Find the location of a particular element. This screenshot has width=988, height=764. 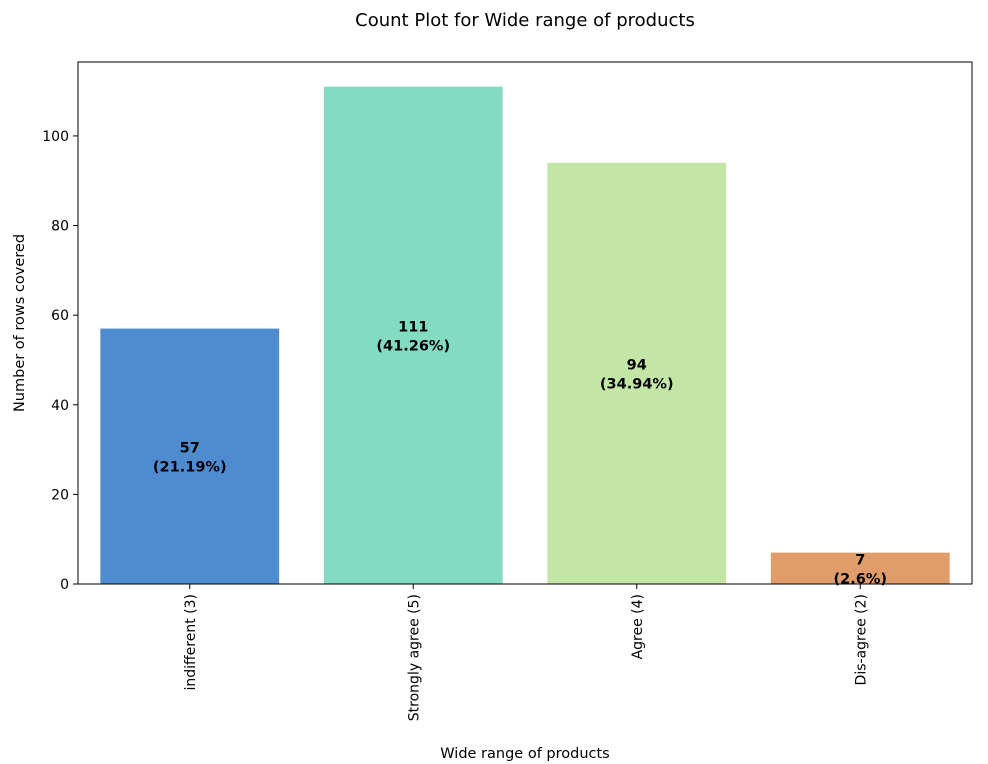

x-tick-label-2: Agree (4) is located at coordinates (638, 626).